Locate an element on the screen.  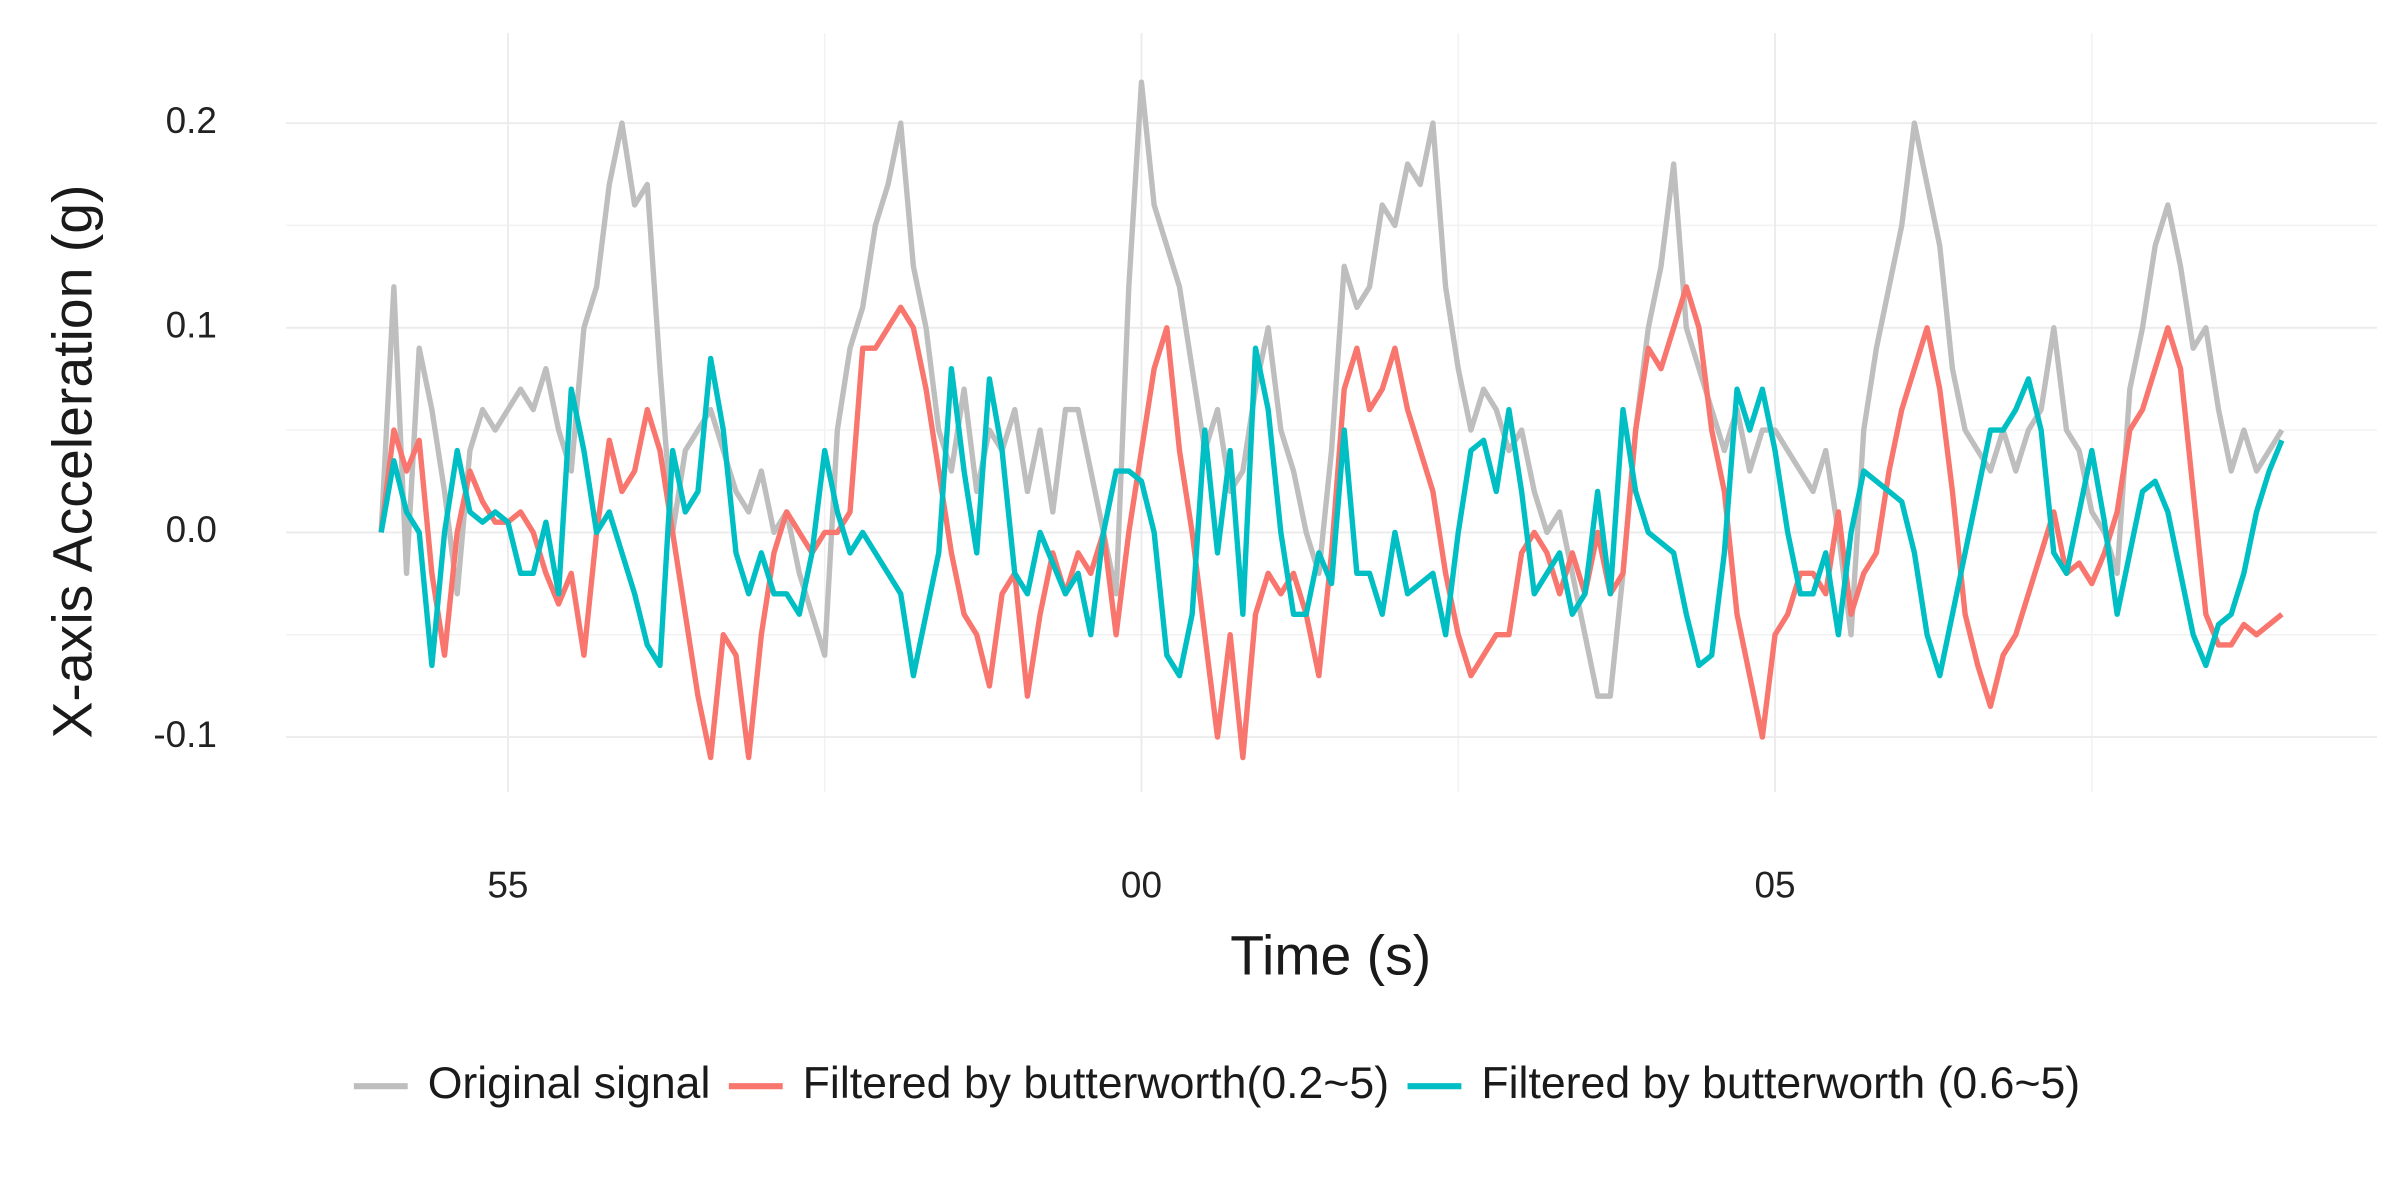
y-tick-label: 0.1 is located at coordinates (191, 325).